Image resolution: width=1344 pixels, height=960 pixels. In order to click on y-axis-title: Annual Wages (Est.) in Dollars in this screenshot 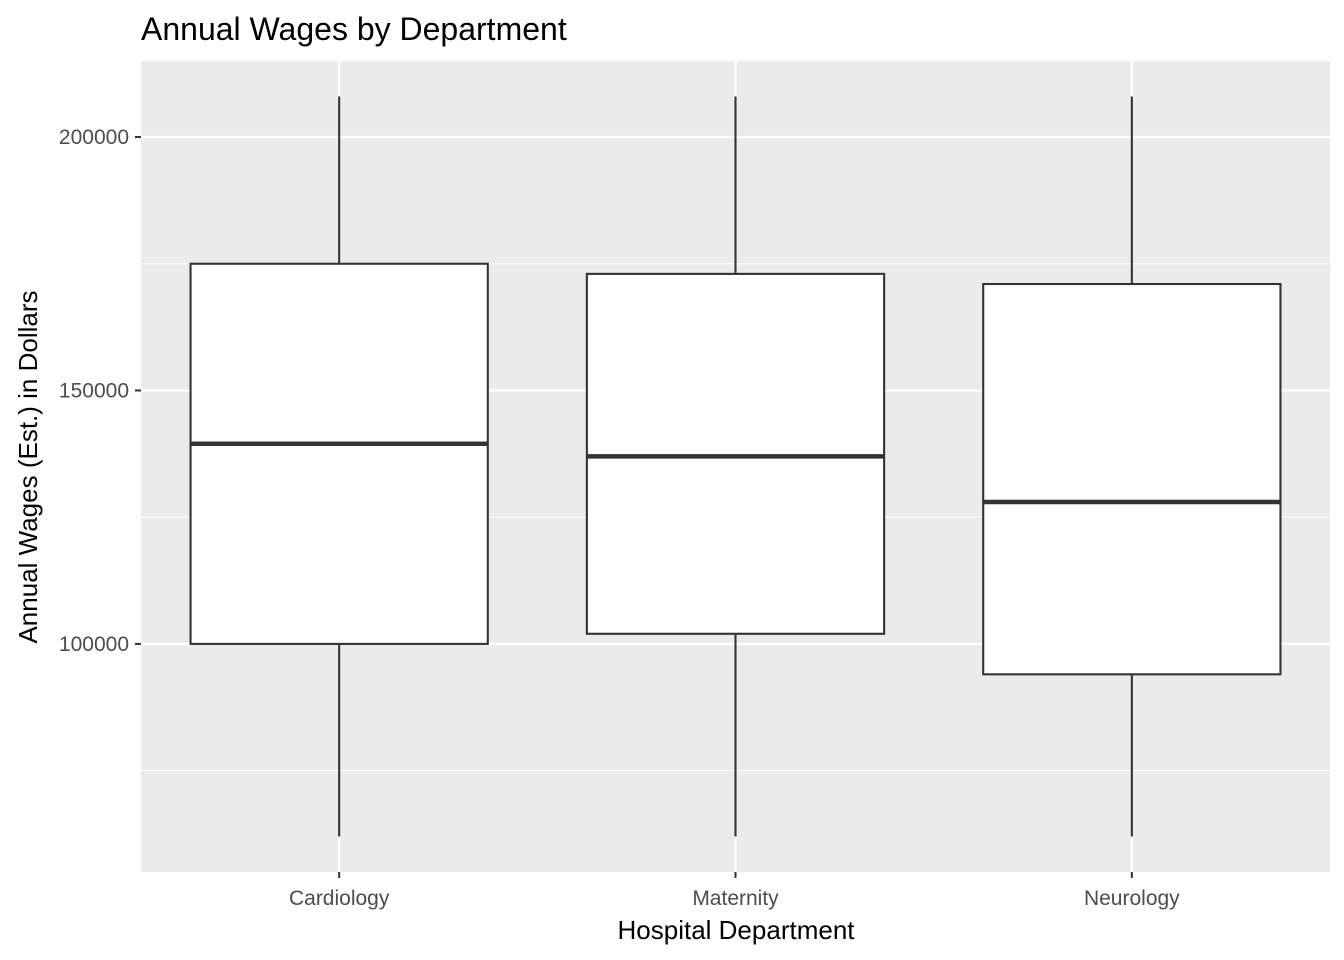, I will do `click(28, 466)`.